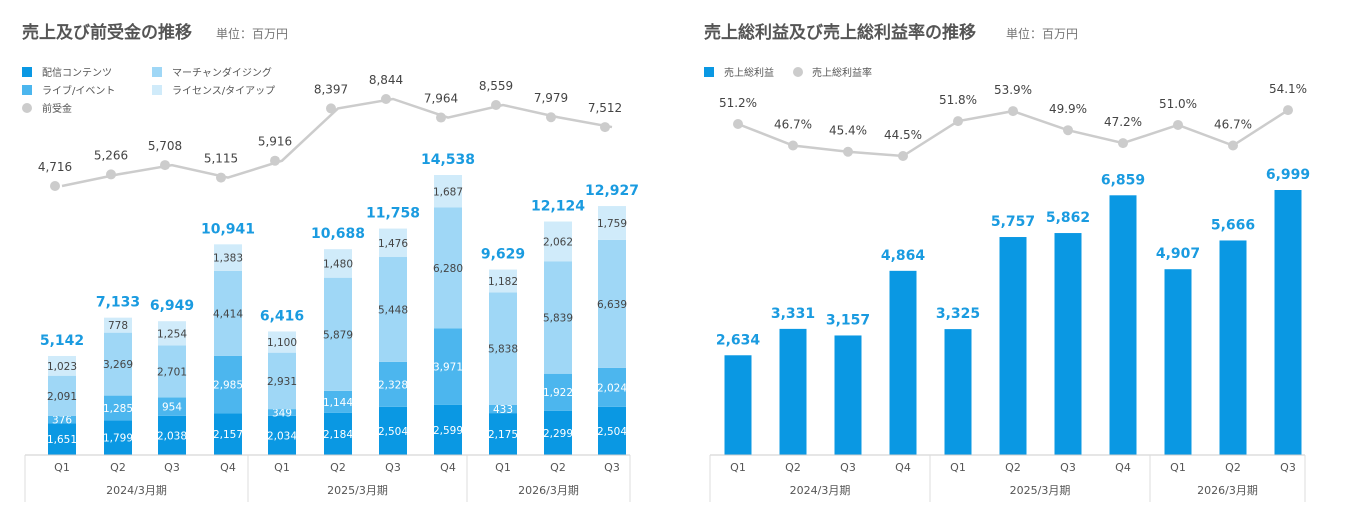 The width and height of the screenshot is (1350, 527). I want to click on line-point-label: 7,979, so click(551, 98).